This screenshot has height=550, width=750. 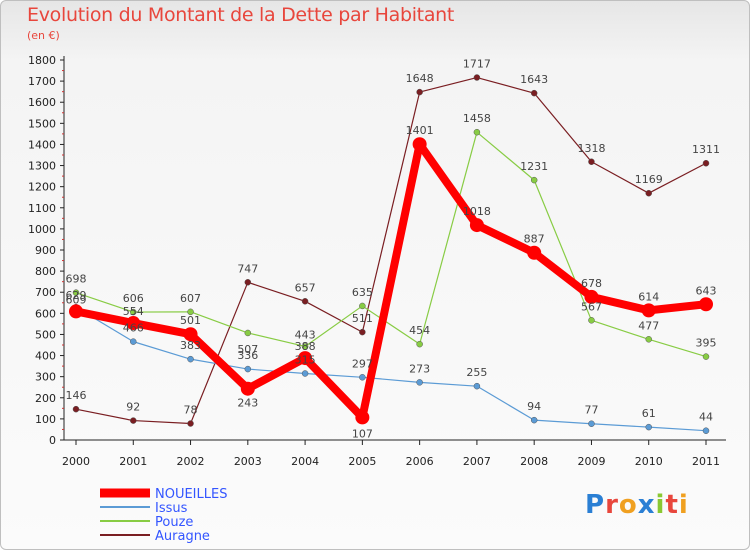 I want to click on data-label-noueilles: 887, so click(x=534, y=239).